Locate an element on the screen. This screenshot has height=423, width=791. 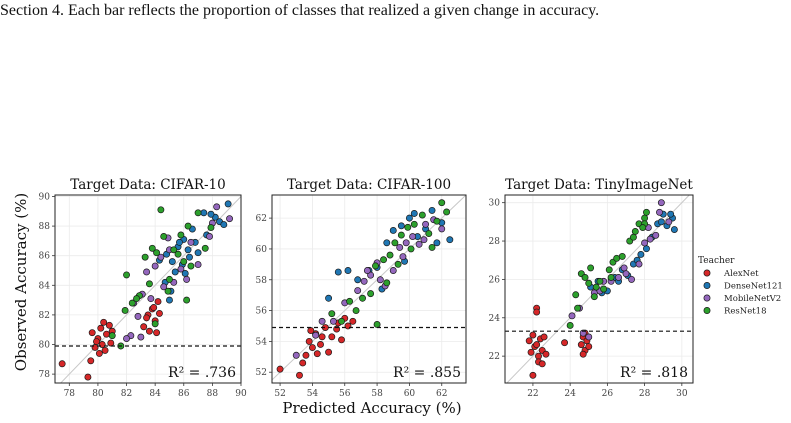
y-tick-label: 24 is located at coordinates (495, 319).